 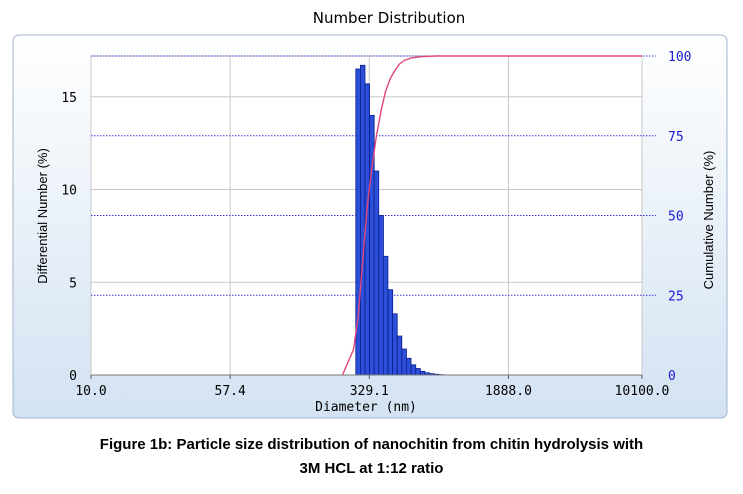 I want to click on y2-tick-label: 50, so click(x=676, y=217).